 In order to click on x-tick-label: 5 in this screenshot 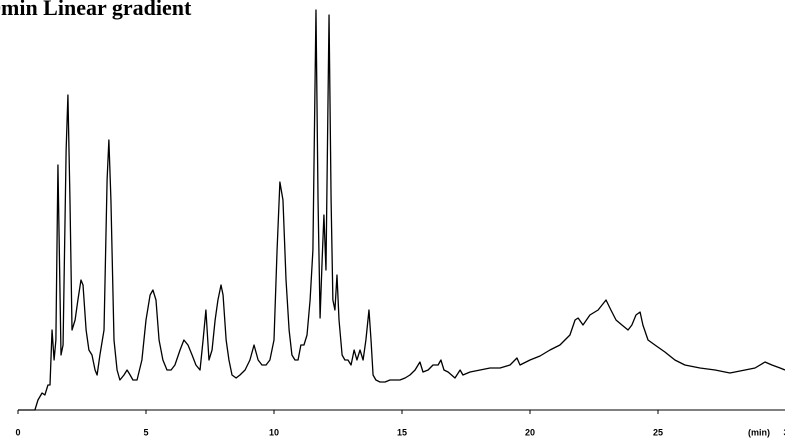, I will do `click(145, 432)`.